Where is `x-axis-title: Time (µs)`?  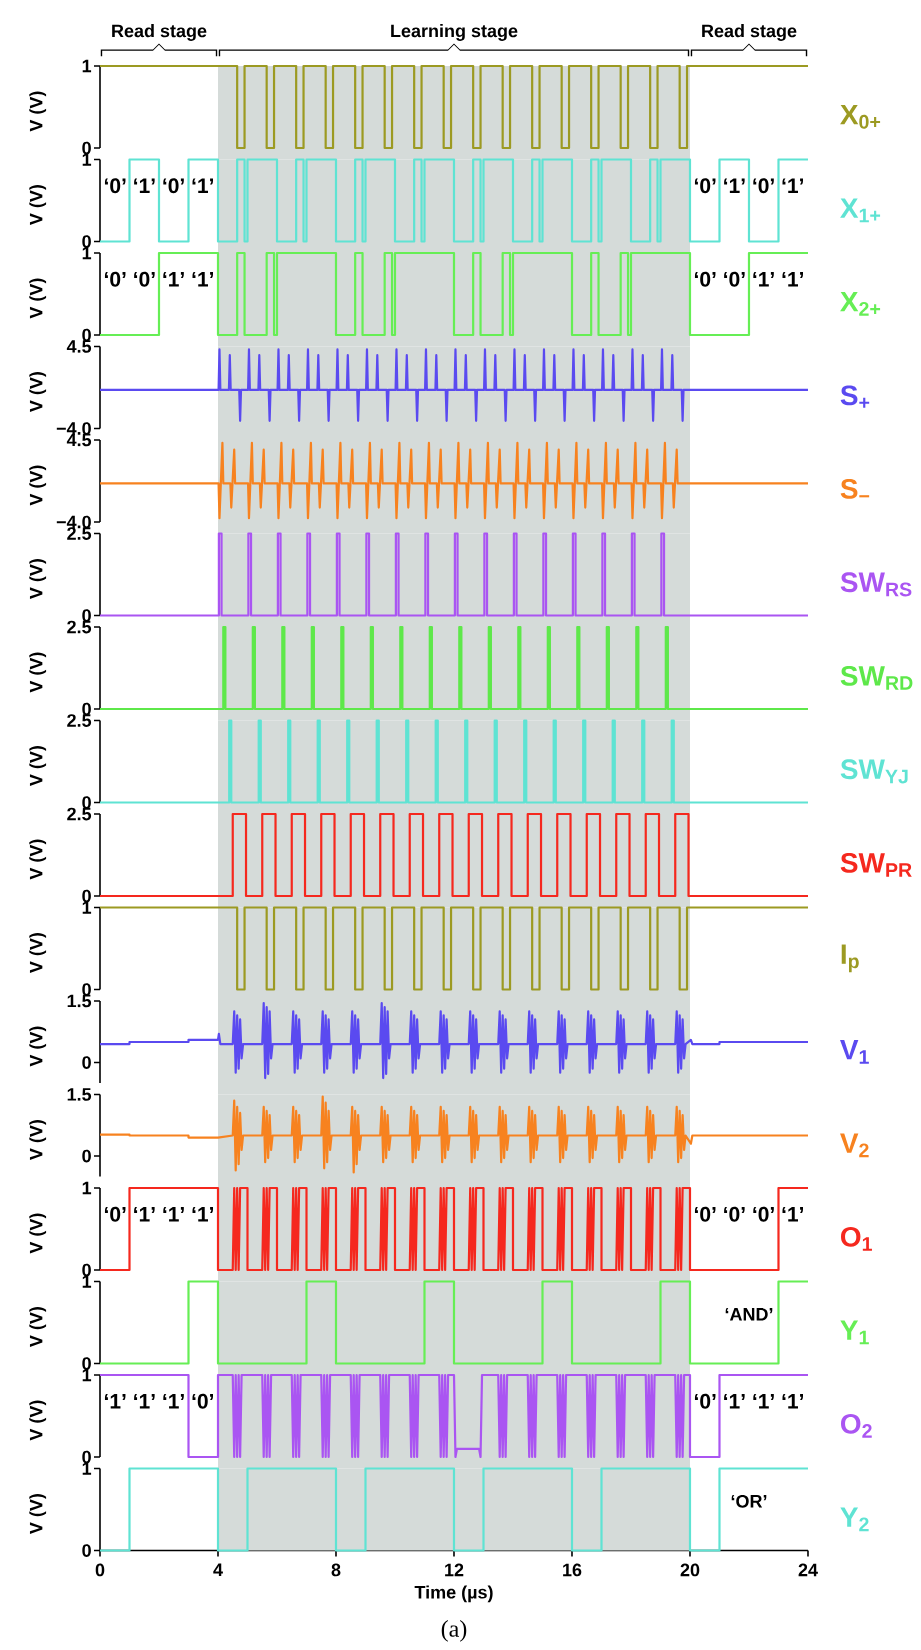 x-axis-title: Time (µs) is located at coordinates (453, 1594).